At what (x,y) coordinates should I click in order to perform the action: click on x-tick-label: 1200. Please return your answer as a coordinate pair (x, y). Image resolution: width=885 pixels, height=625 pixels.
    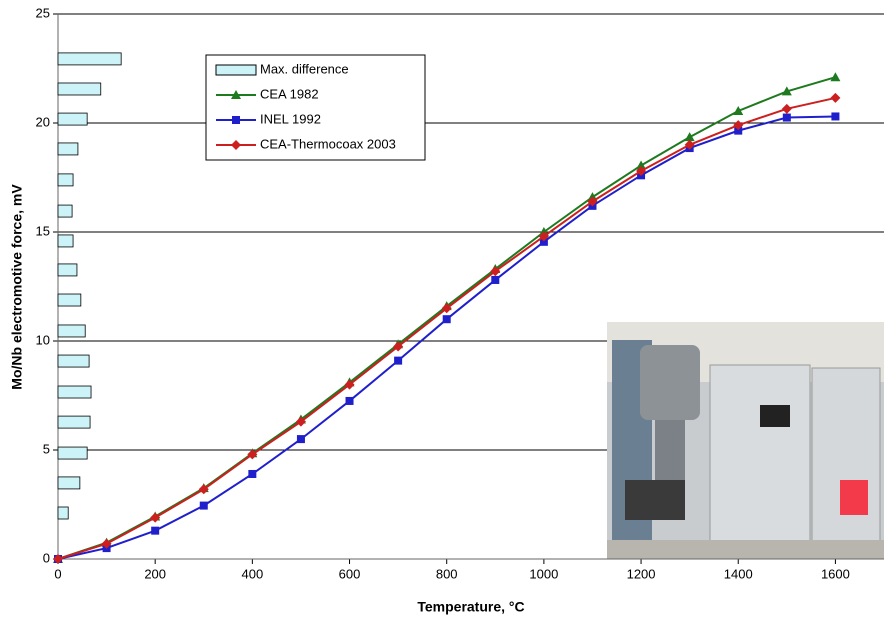
    Looking at the image, I should click on (641, 573).